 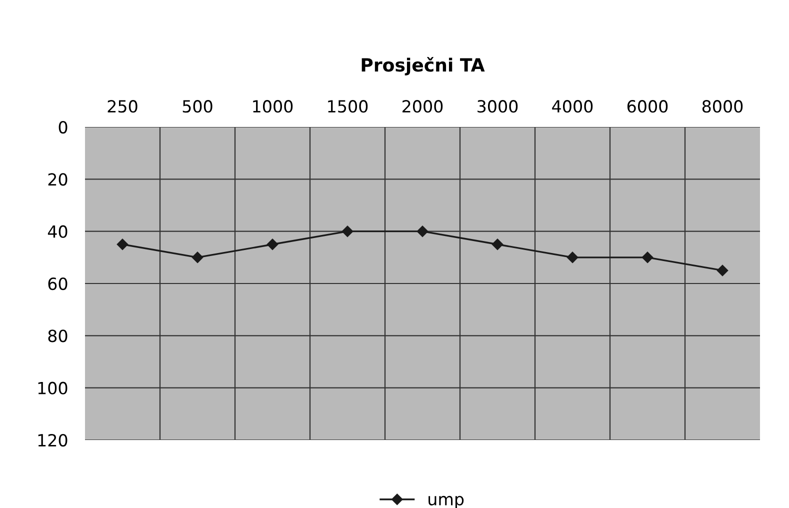 I want to click on x-tick-label: 6000, so click(x=647, y=106).